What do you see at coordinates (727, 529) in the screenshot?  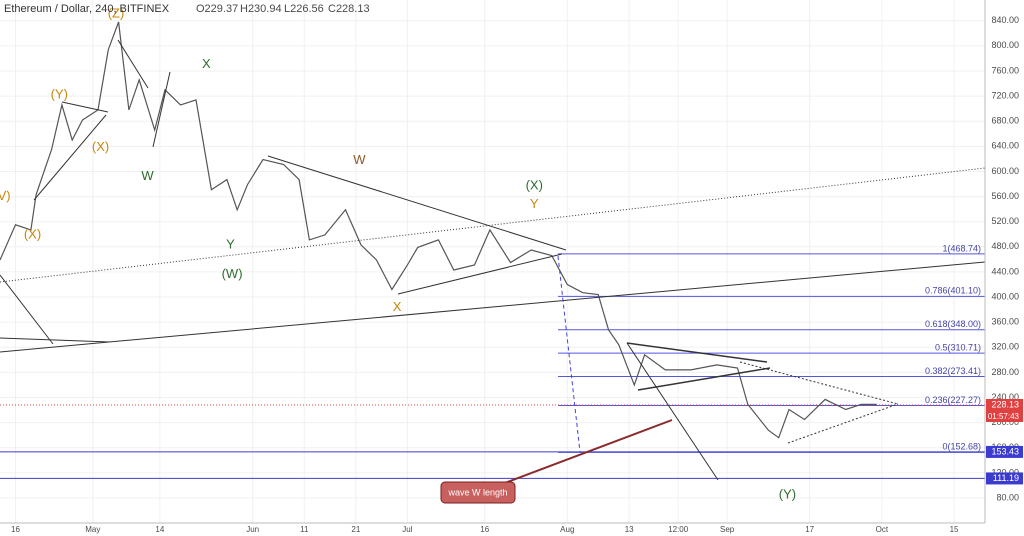 I see `x-tick-label: Sep` at bounding box center [727, 529].